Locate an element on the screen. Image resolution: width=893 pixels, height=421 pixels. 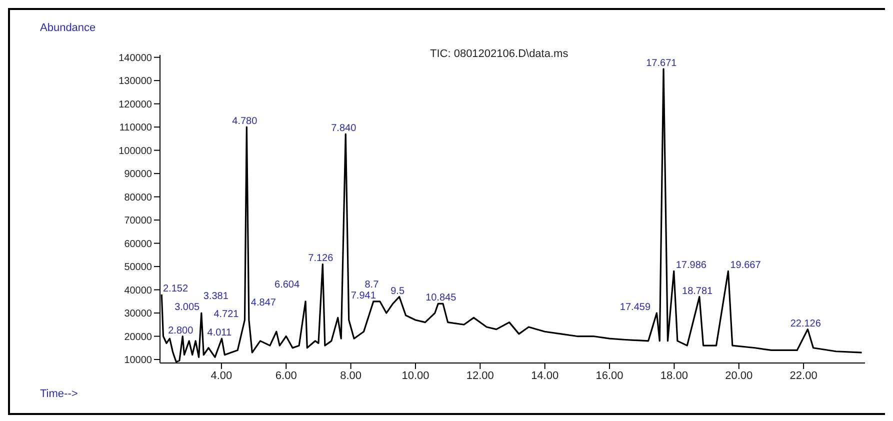
annotation: 7.941 is located at coordinates (363, 296).